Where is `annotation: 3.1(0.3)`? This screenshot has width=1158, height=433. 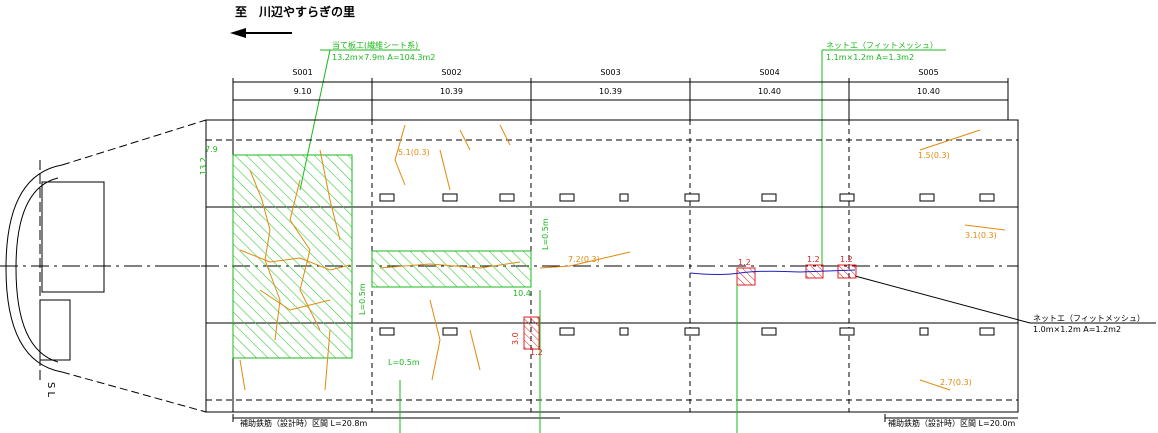
annotation: 3.1(0.3) is located at coordinates (981, 235).